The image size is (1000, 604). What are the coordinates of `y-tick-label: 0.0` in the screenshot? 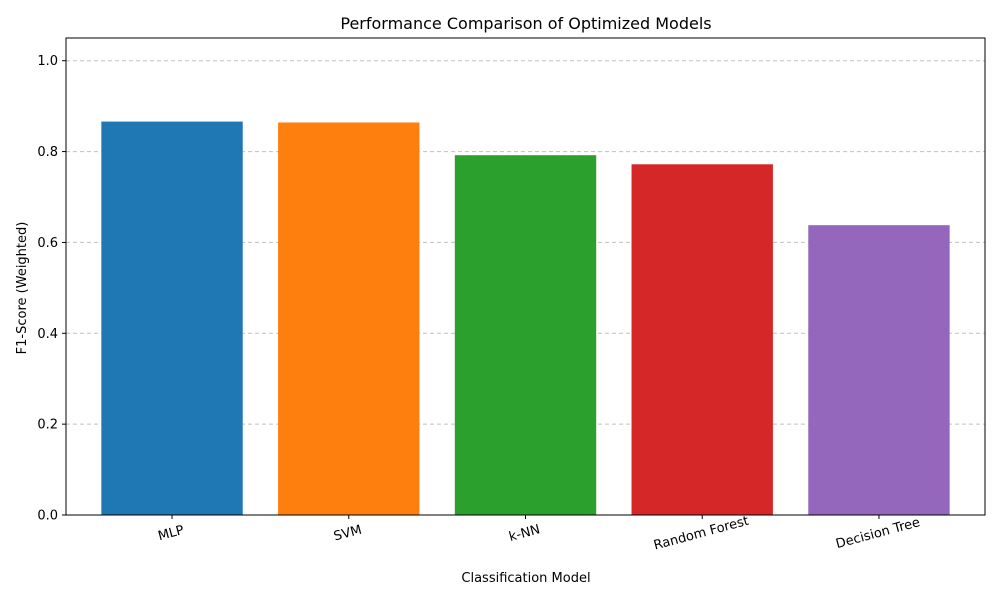 It's located at (47, 516).